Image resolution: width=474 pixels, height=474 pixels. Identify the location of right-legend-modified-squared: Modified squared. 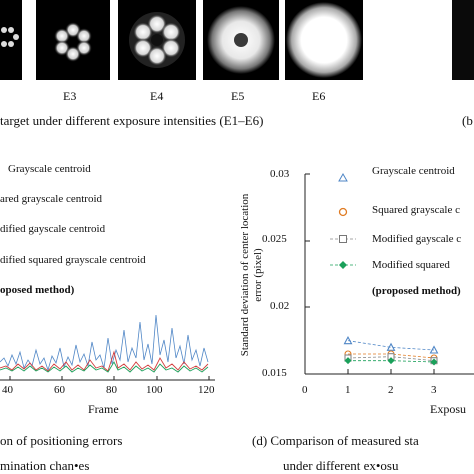
(411, 265).